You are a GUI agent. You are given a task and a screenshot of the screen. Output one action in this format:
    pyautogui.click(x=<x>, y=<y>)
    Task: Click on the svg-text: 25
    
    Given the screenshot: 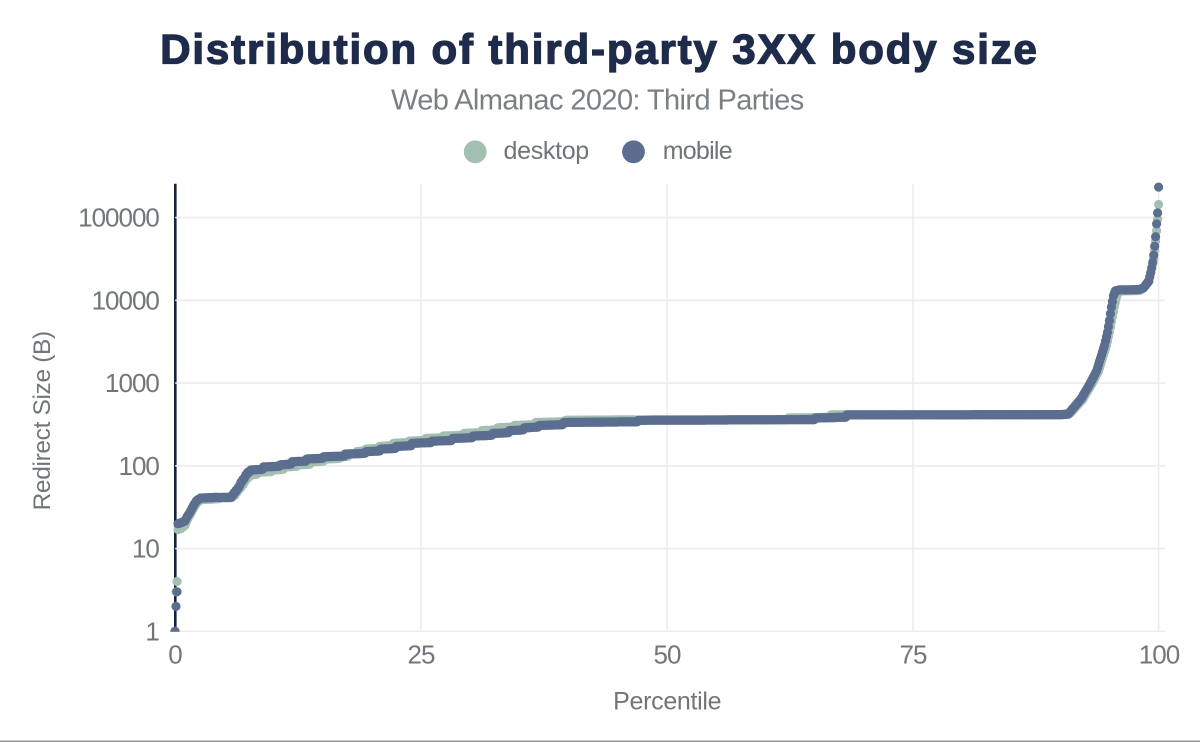 What is the action you would take?
    pyautogui.click(x=421, y=654)
    